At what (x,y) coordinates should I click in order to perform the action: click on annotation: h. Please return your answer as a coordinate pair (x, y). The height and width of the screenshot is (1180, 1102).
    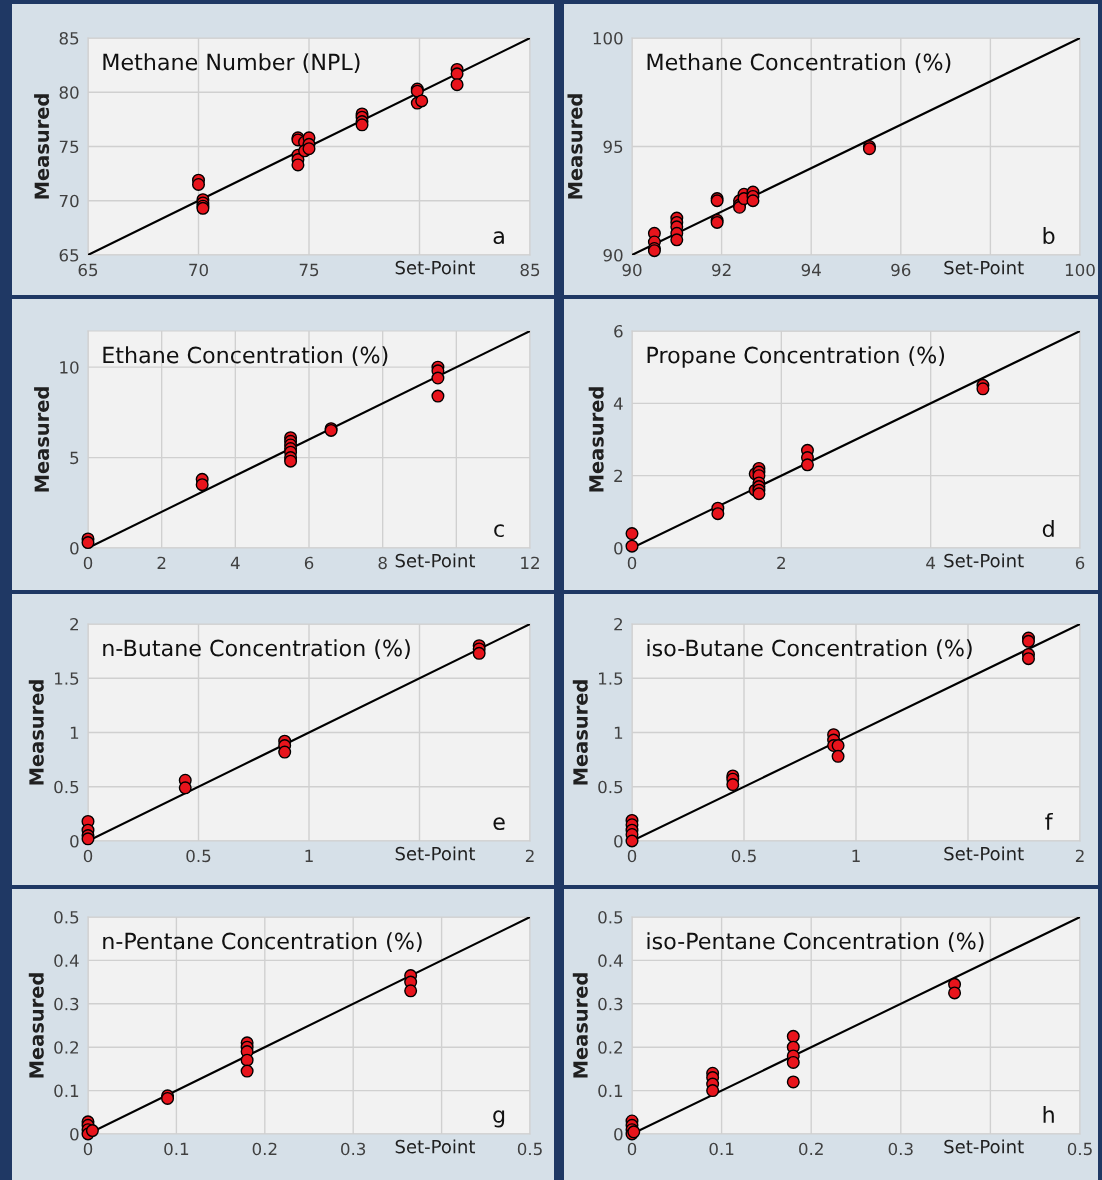
    Looking at the image, I should click on (1048, 1114).